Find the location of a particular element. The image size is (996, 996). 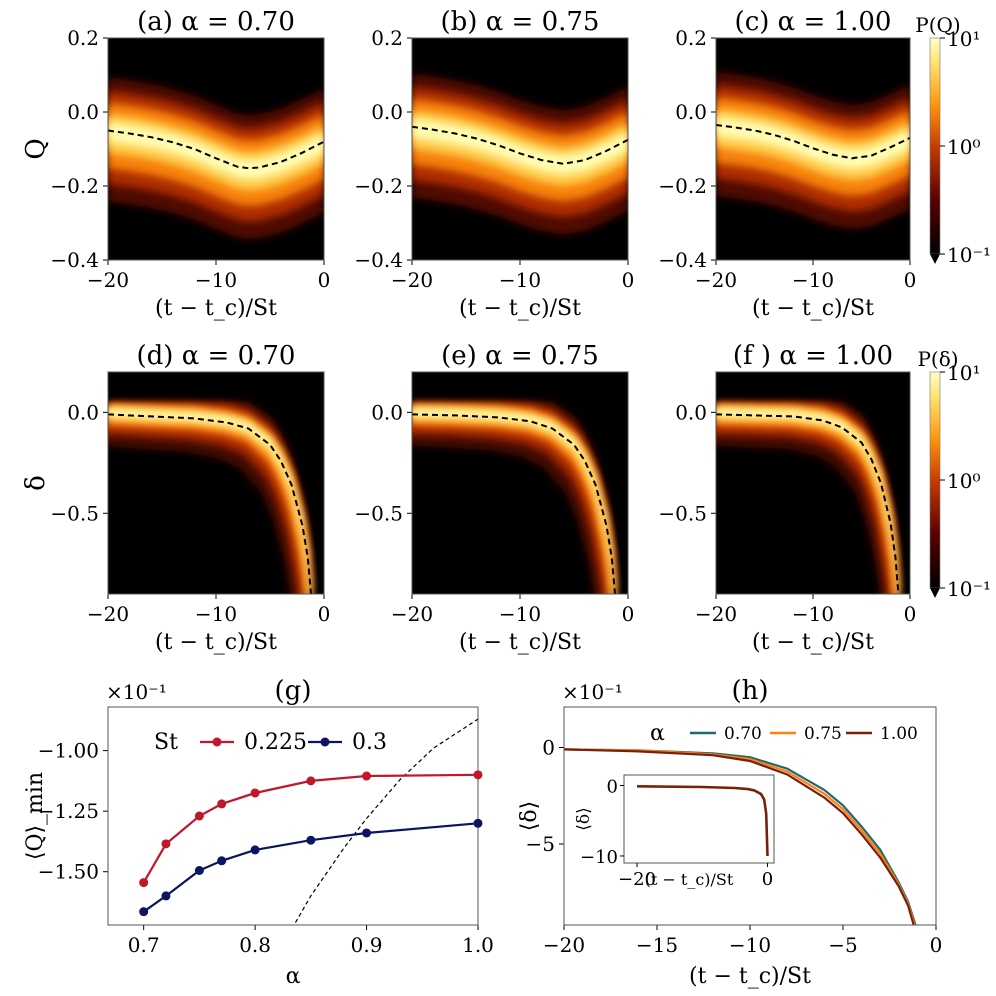

x-tick-label: 0.8 is located at coordinates (255, 945).